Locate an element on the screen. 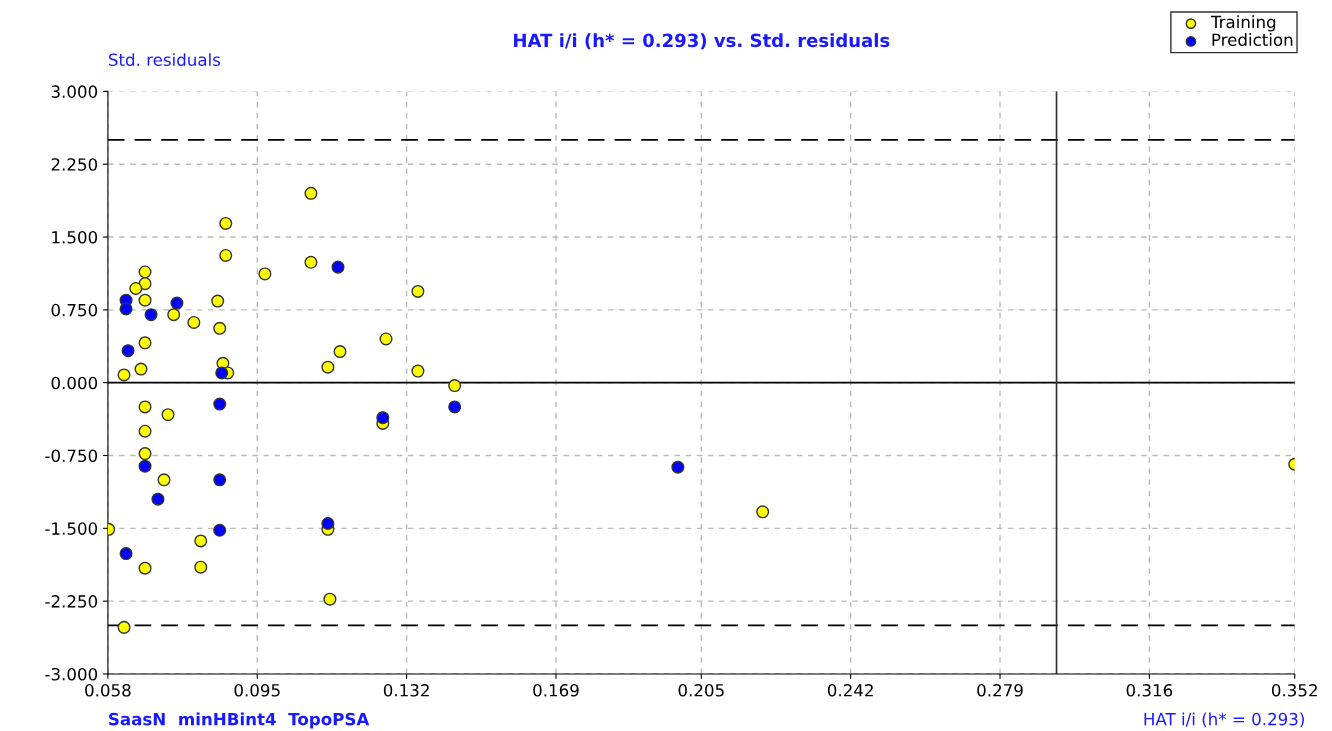 The image size is (1332, 731). x-tick-label: 0.132 is located at coordinates (406, 690).